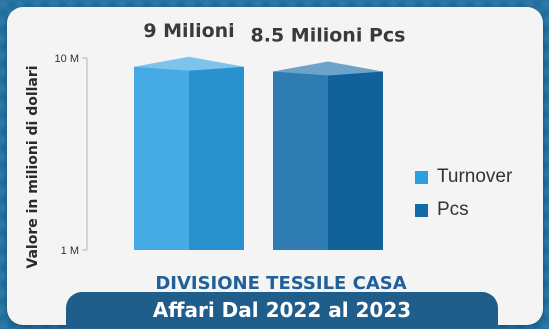  What do you see at coordinates (188, 31) in the screenshot?
I see `bar-data-label: 9 Milioni` at bounding box center [188, 31].